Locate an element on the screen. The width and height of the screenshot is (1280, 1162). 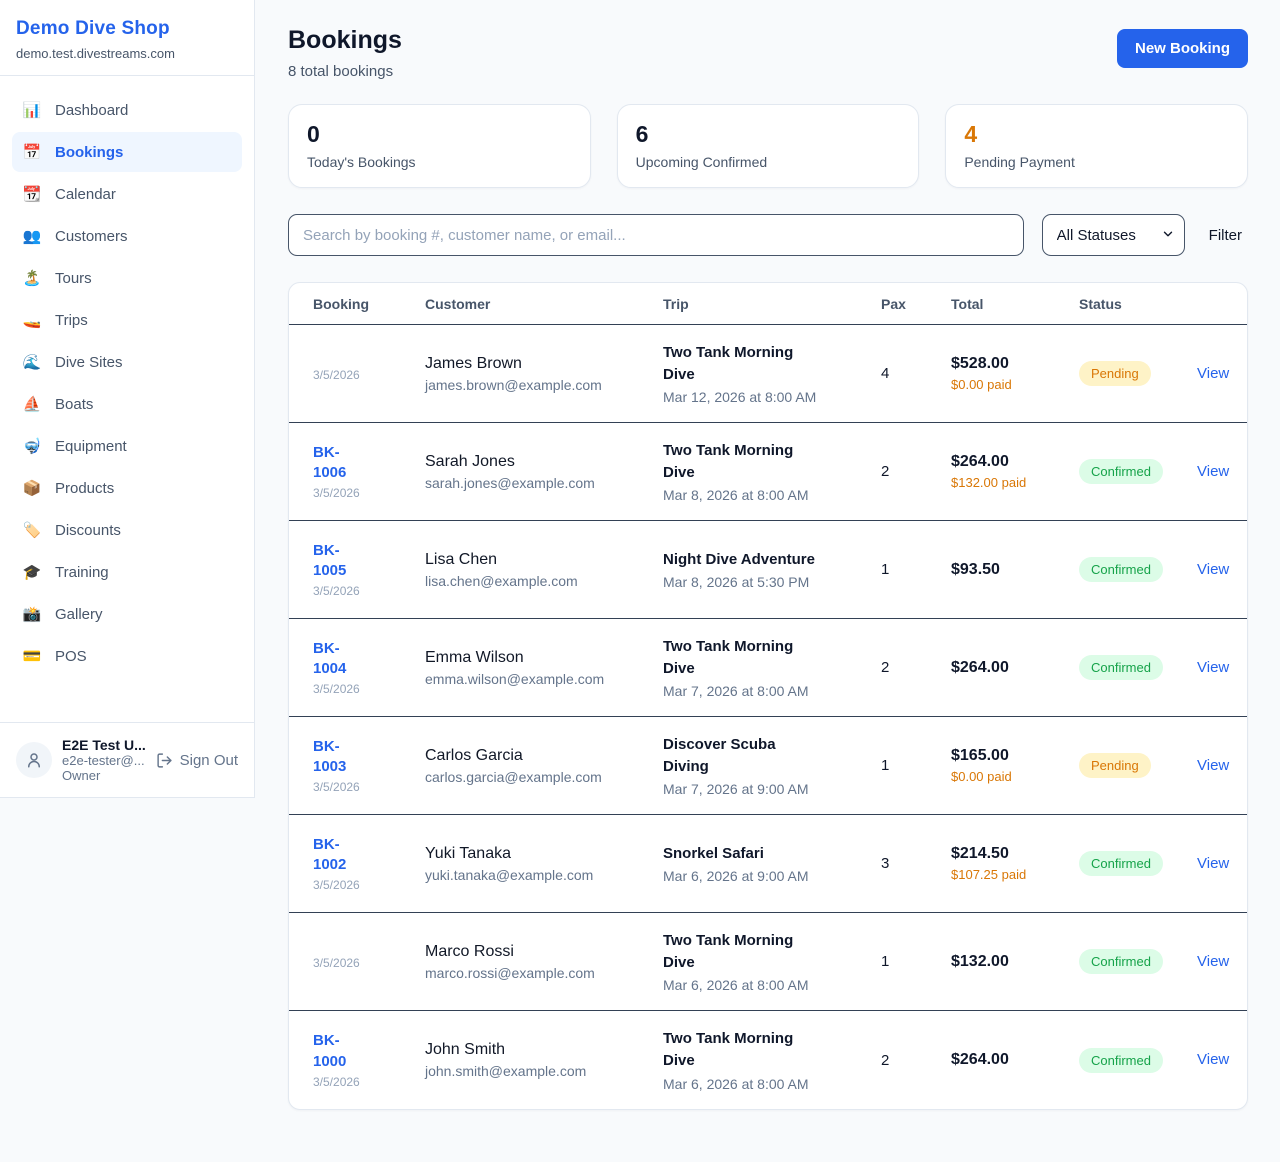
sidebar-item-boats: ⛵ Boats is located at coordinates (58, 404).